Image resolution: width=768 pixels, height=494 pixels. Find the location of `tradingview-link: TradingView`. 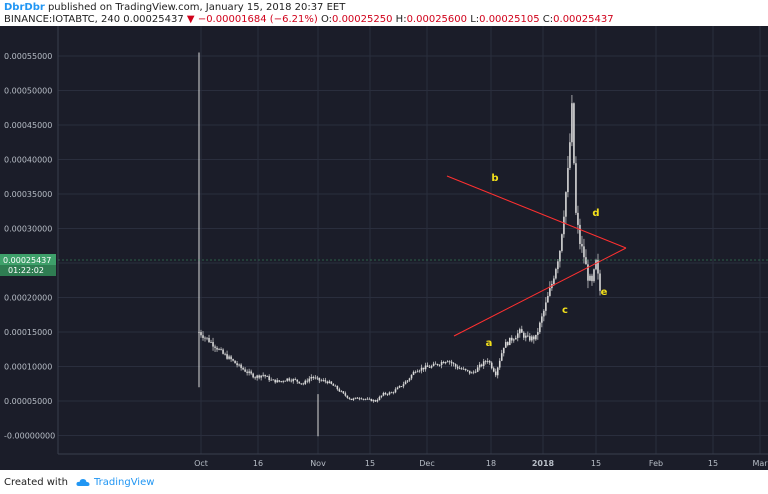

tradingview-link: TradingView is located at coordinates (115, 482).